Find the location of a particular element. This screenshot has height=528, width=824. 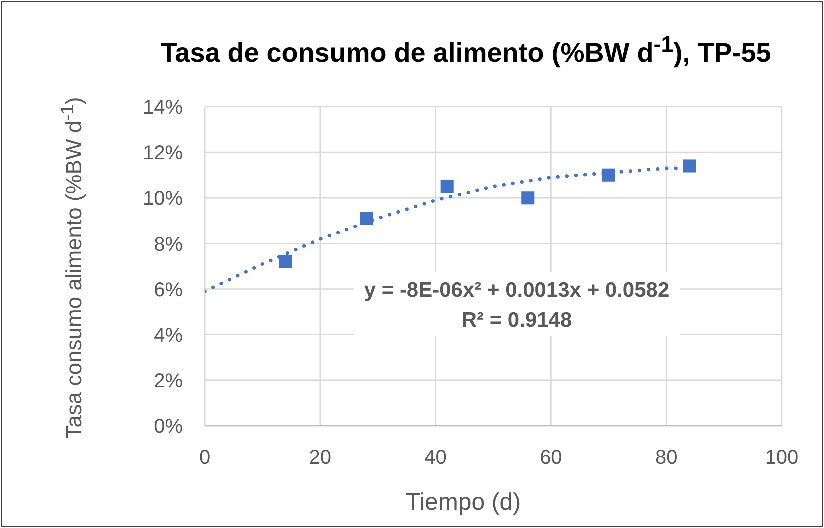

x-tick-label: 80 is located at coordinates (666, 458).